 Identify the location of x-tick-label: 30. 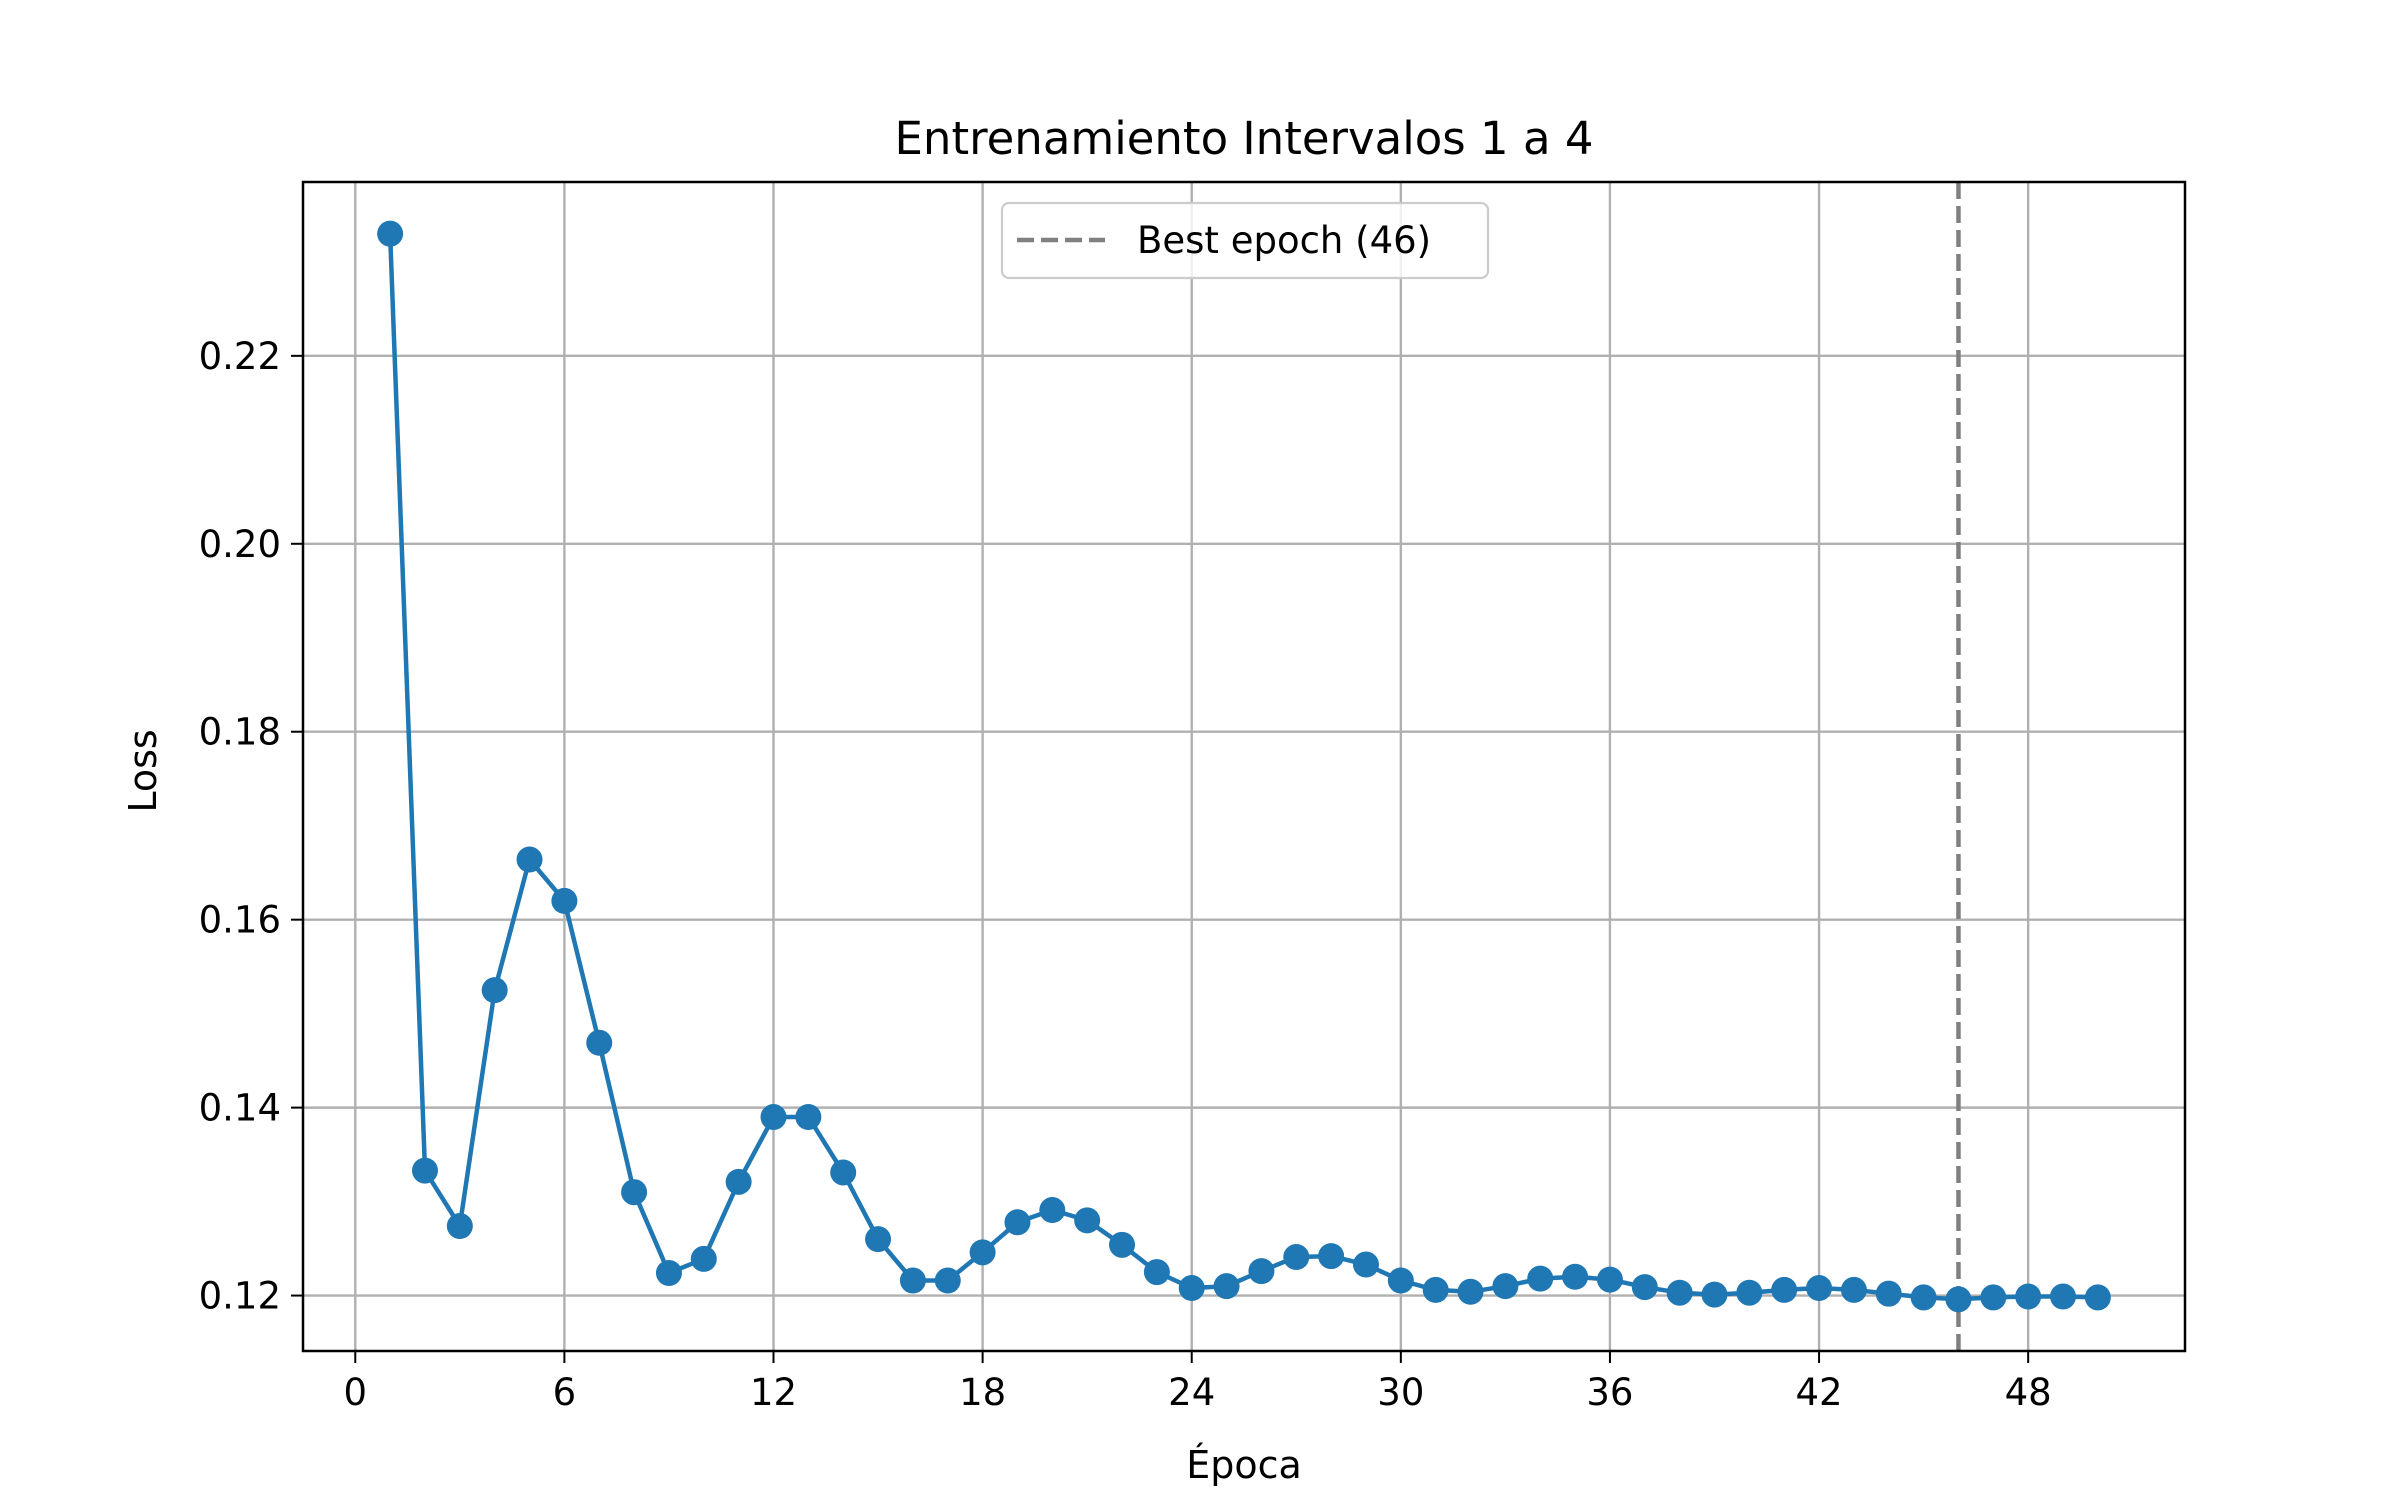
(1400, 1392).